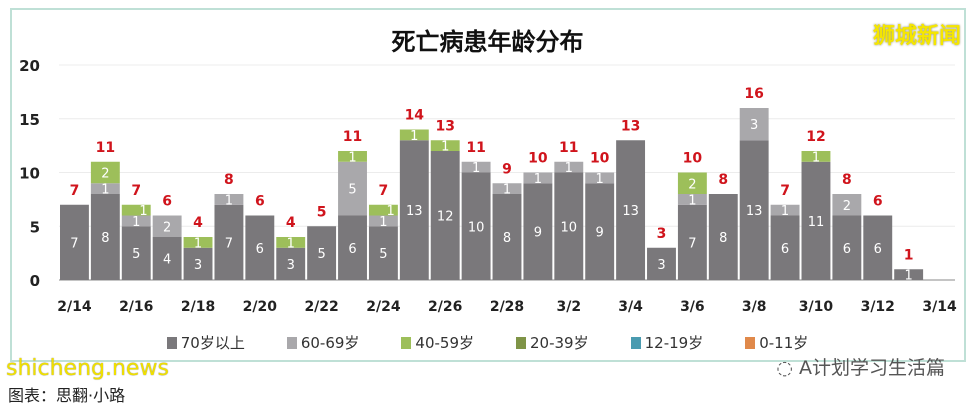 The width and height of the screenshot is (975, 408). Describe the element at coordinates (383, 307) in the screenshot. I see `x-tick-label: 2/24` at that location.